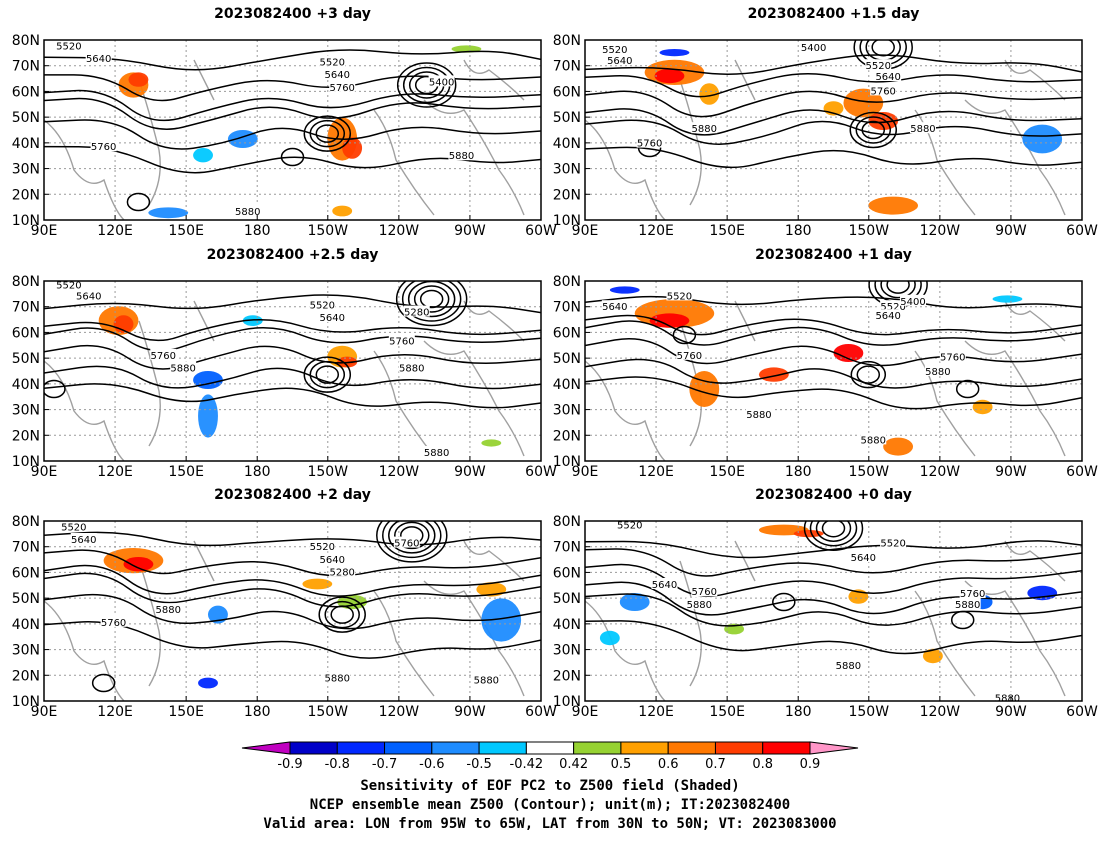 The image size is (1100, 850). Describe the element at coordinates (816, 371) in the screenshot. I see `sensitivity-shading` at that location.